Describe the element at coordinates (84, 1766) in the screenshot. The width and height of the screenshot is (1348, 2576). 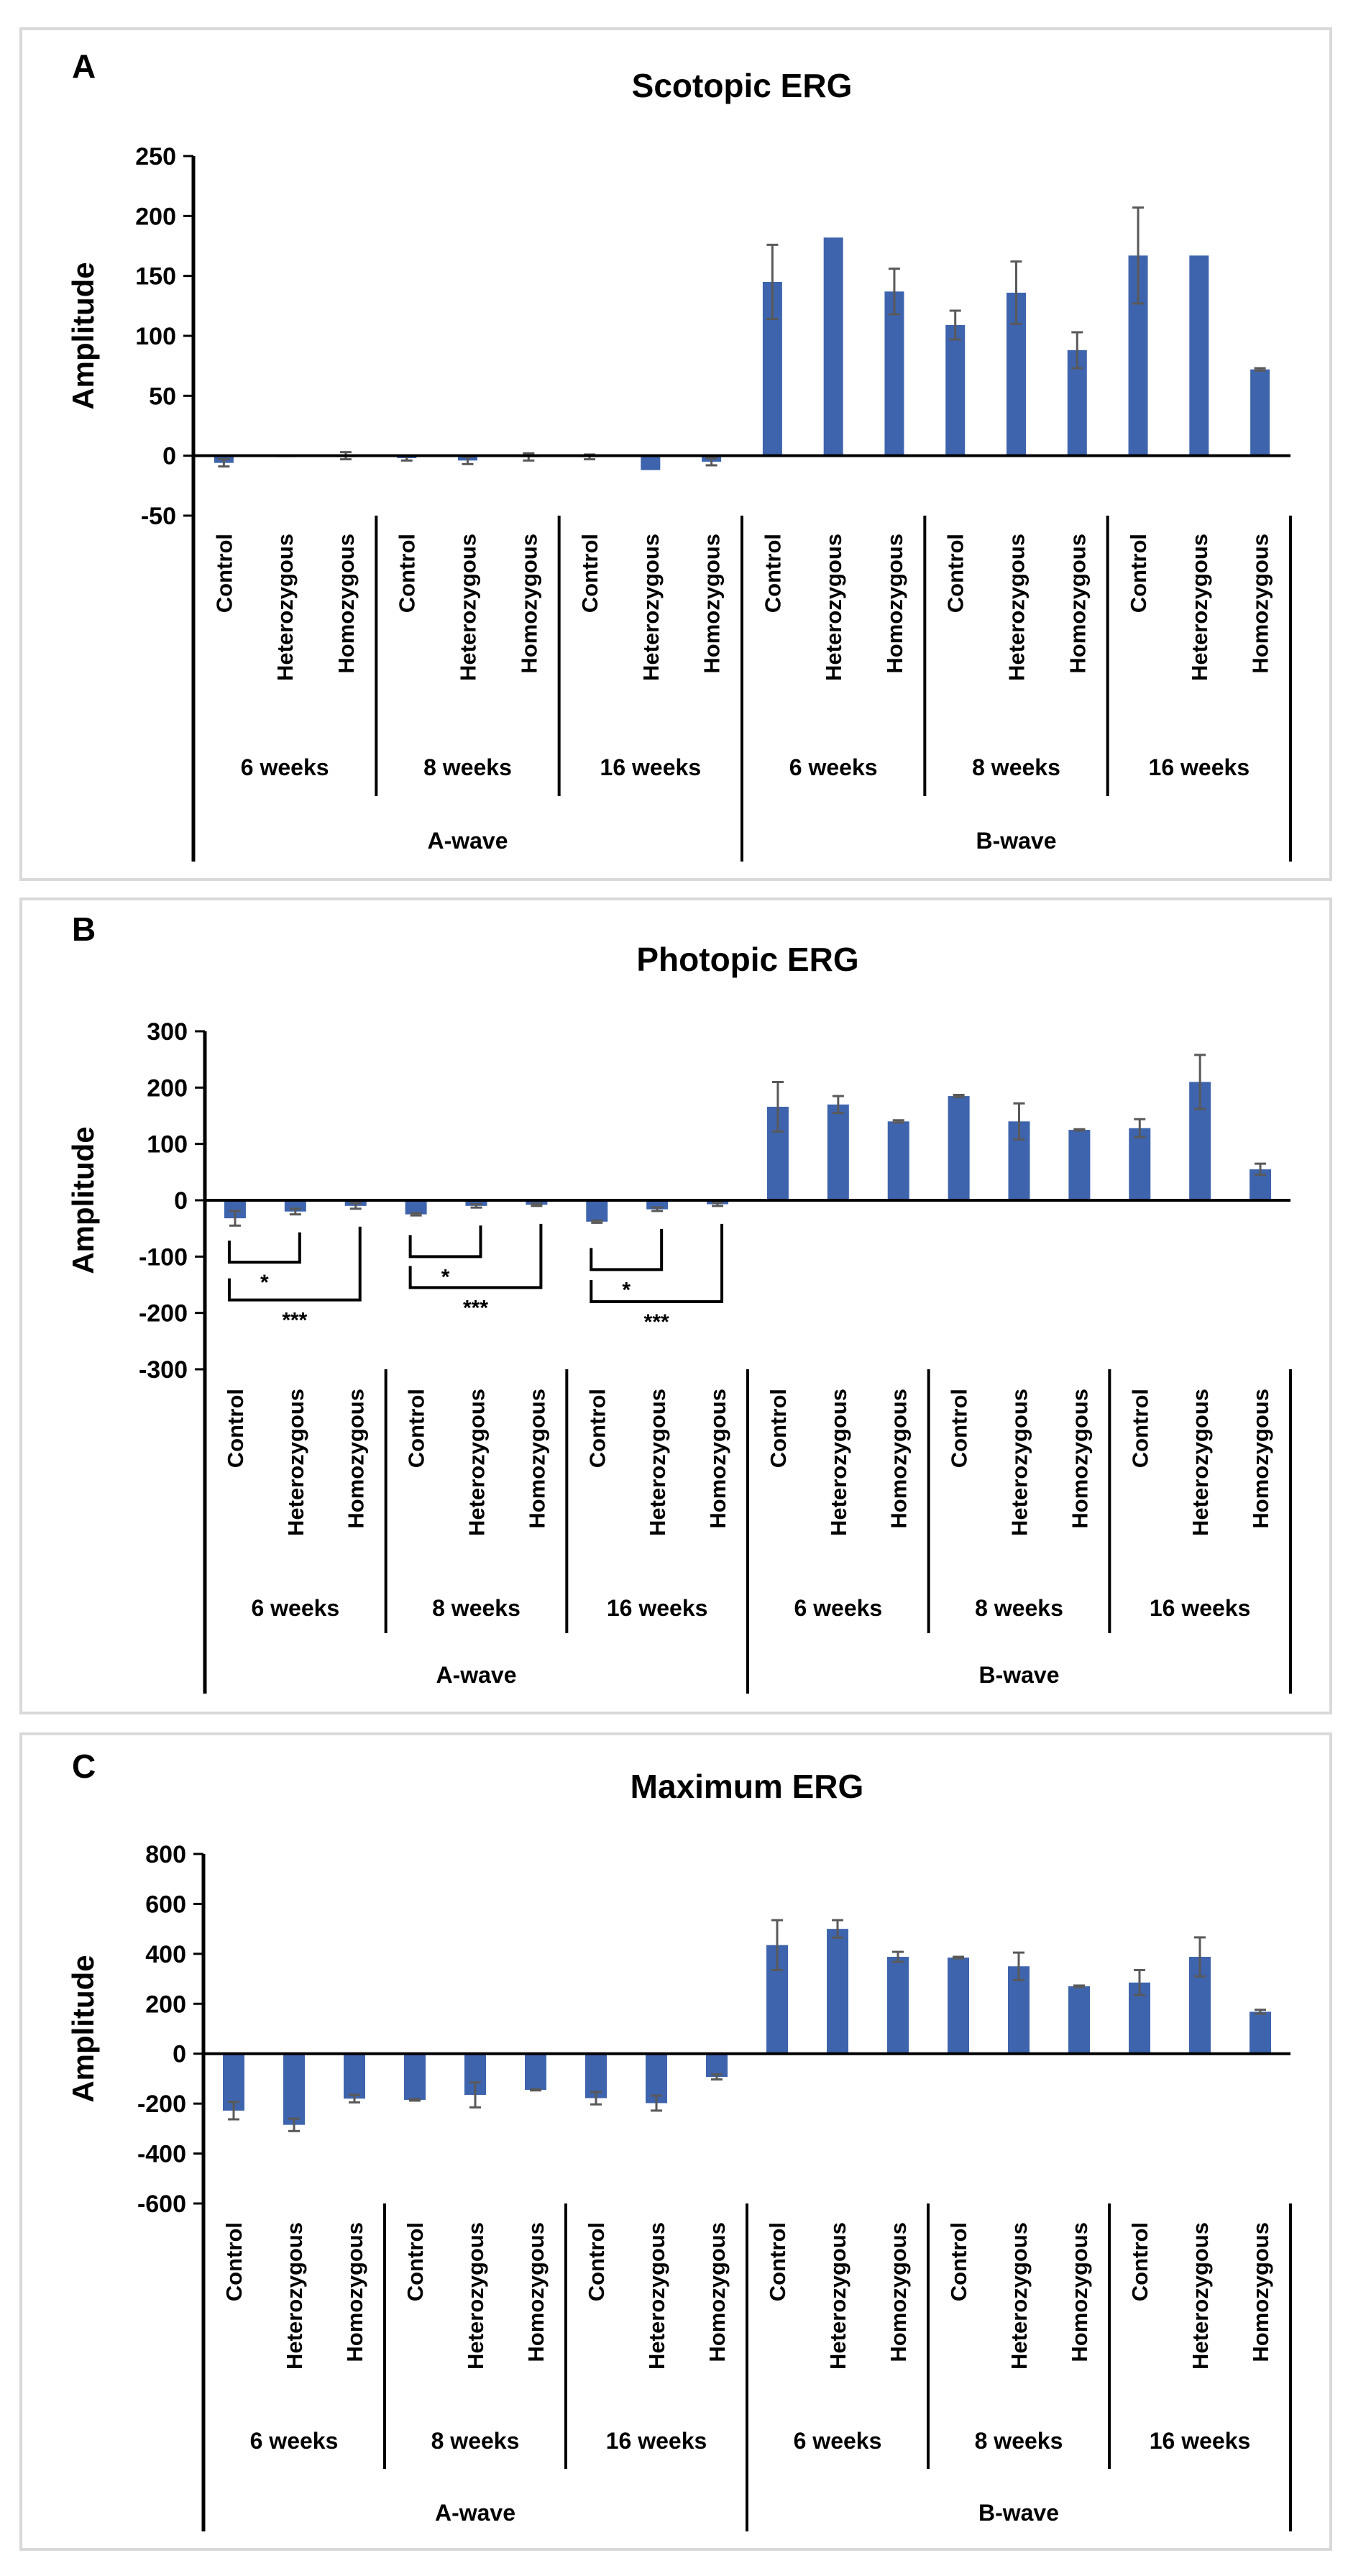
I see `panel-letter: C` at that location.